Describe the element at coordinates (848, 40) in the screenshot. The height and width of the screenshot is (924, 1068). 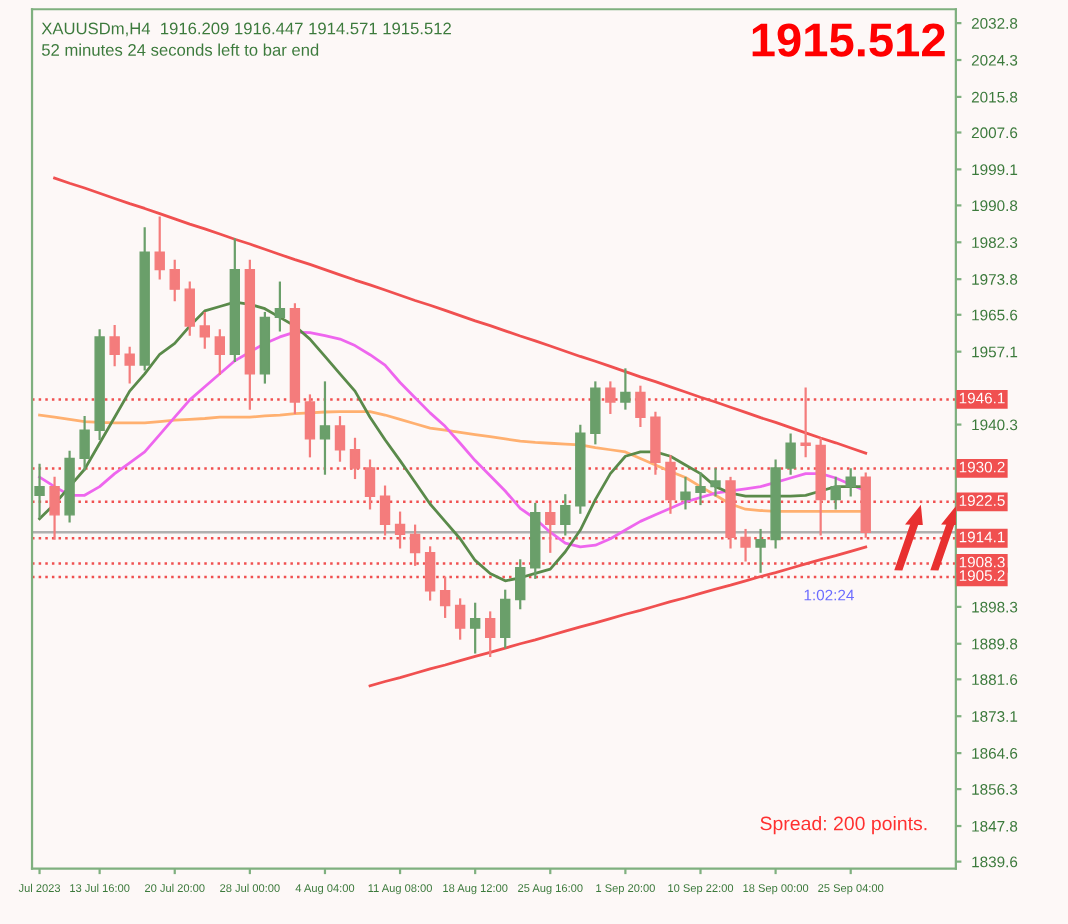
I see `annotation: 1915.512` at that location.